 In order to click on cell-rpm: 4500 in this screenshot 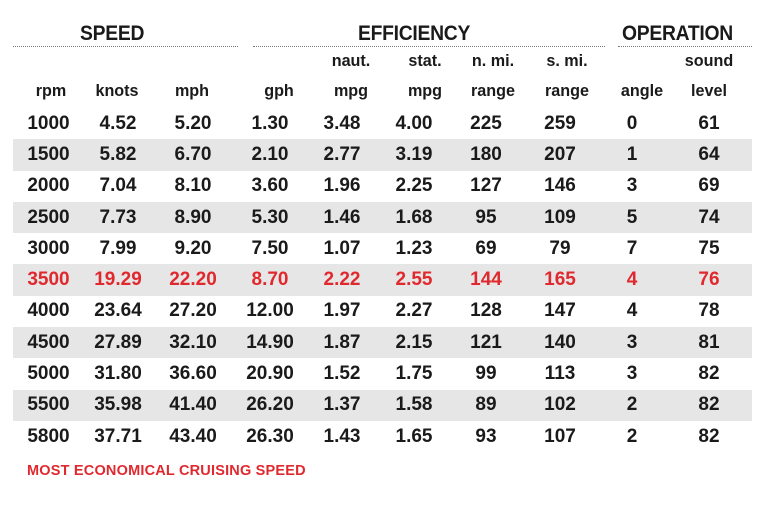, I will do `click(48, 343)`.